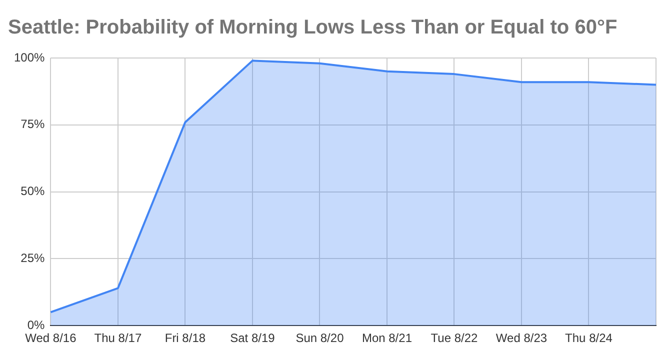 The width and height of the screenshot is (672, 352). I want to click on x-tick-label: Mon 8/21, so click(387, 338).